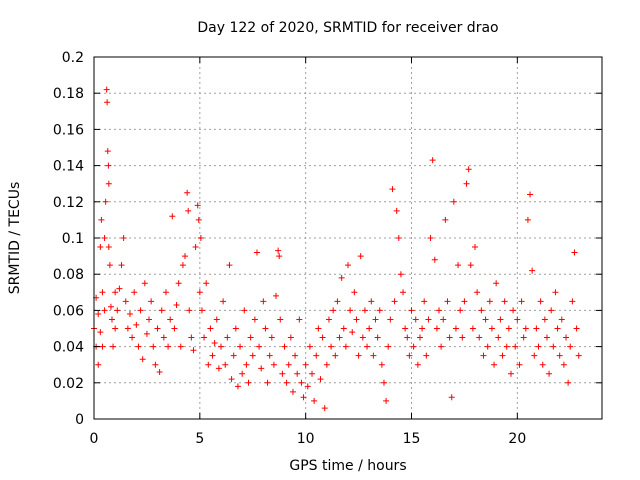 This screenshot has width=640, height=480. Describe the element at coordinates (68, 275) in the screenshot. I see `y-tick-label: 0.08` at that location.